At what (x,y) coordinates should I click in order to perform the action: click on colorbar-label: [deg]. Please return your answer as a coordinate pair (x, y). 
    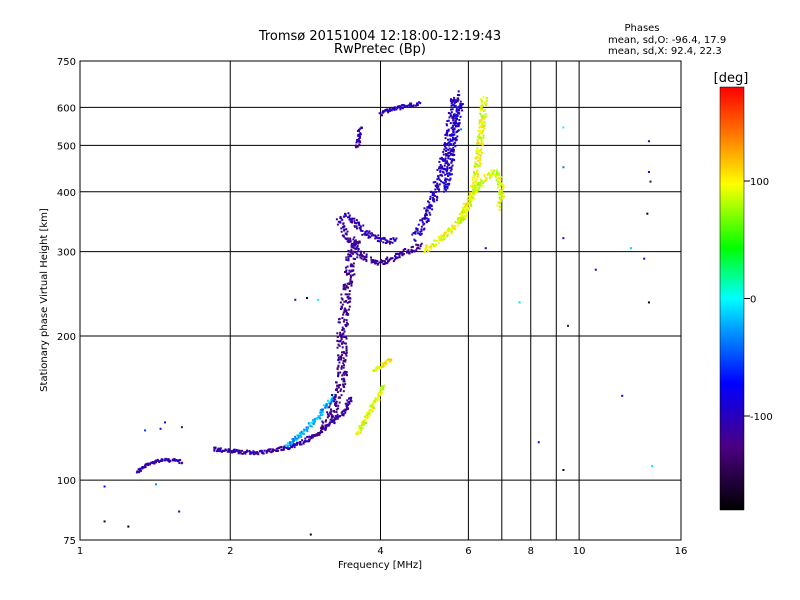
    Looking at the image, I should click on (731, 78).